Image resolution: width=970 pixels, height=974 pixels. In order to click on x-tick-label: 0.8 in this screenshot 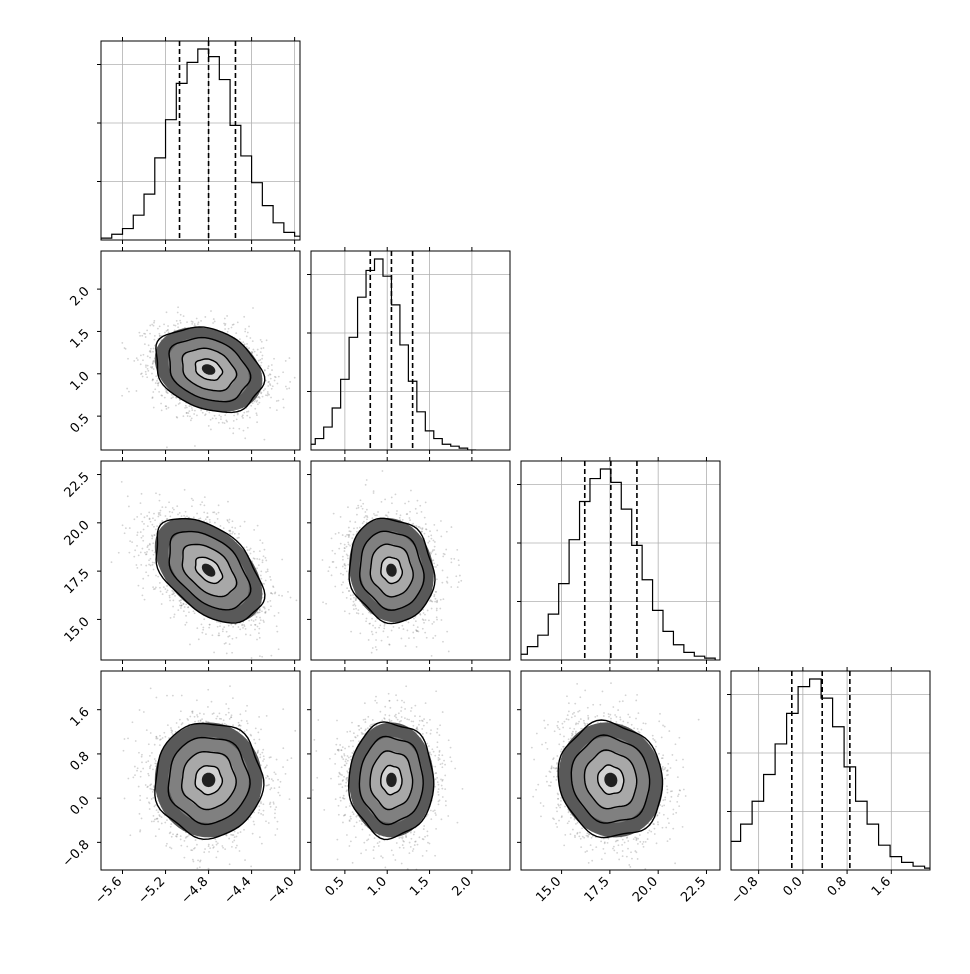, I will do `click(837, 886)`.